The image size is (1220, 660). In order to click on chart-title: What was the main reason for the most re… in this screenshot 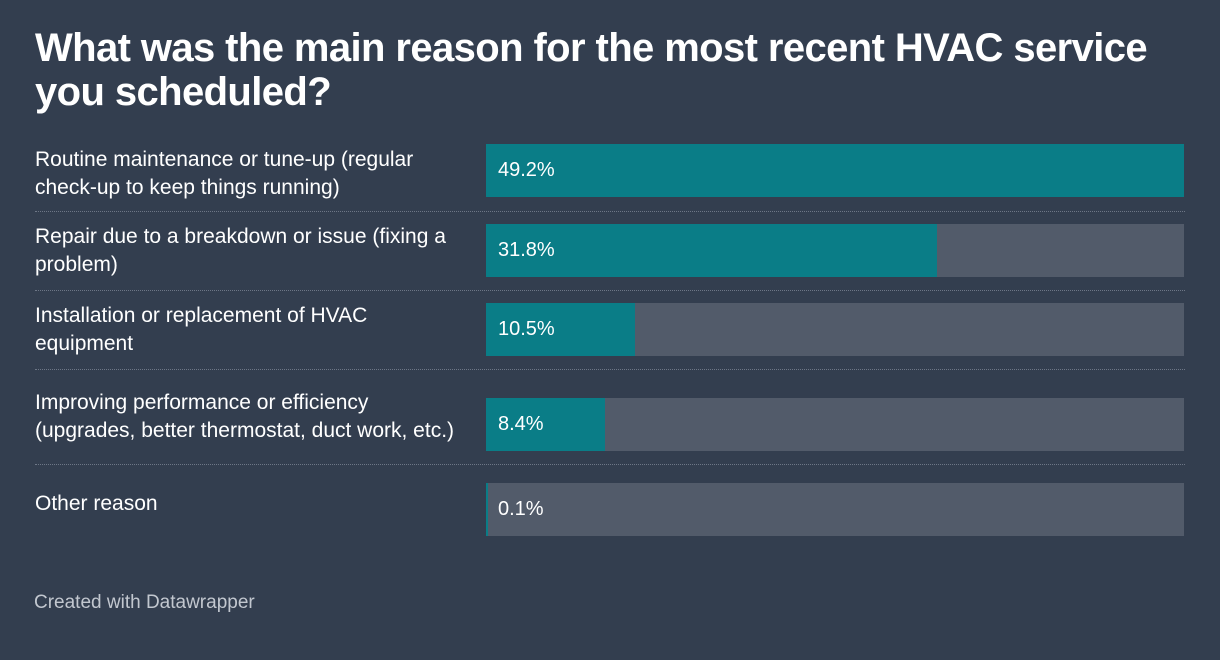, I will do `click(591, 70)`.